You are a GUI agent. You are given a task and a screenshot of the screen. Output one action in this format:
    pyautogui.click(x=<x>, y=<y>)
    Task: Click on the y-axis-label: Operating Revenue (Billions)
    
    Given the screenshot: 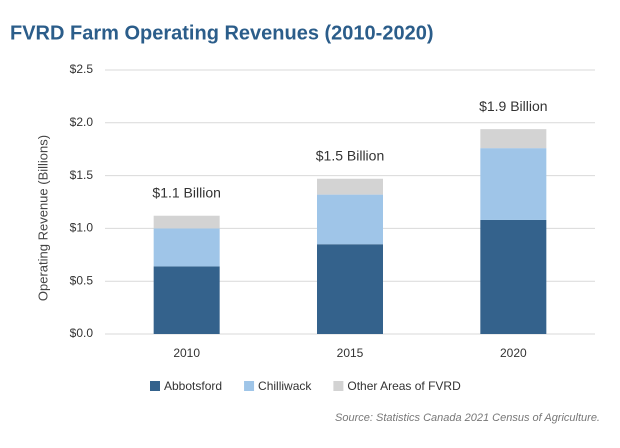 What is the action you would take?
    pyautogui.click(x=42, y=218)
    